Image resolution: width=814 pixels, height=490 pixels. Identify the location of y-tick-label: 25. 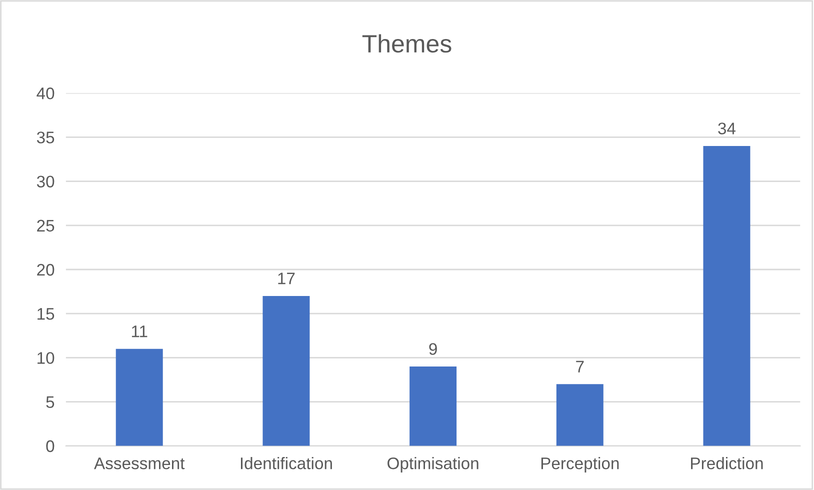
(45, 226).